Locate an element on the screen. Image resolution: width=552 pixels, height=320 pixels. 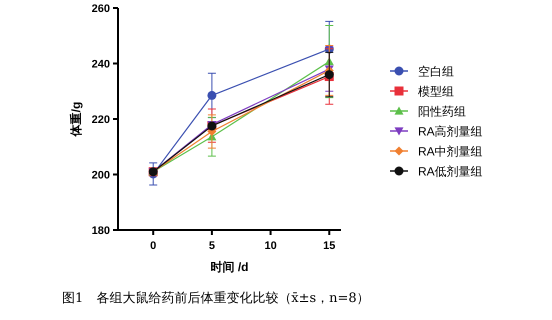
y-tick-label: 220 is located at coordinates (101, 120).